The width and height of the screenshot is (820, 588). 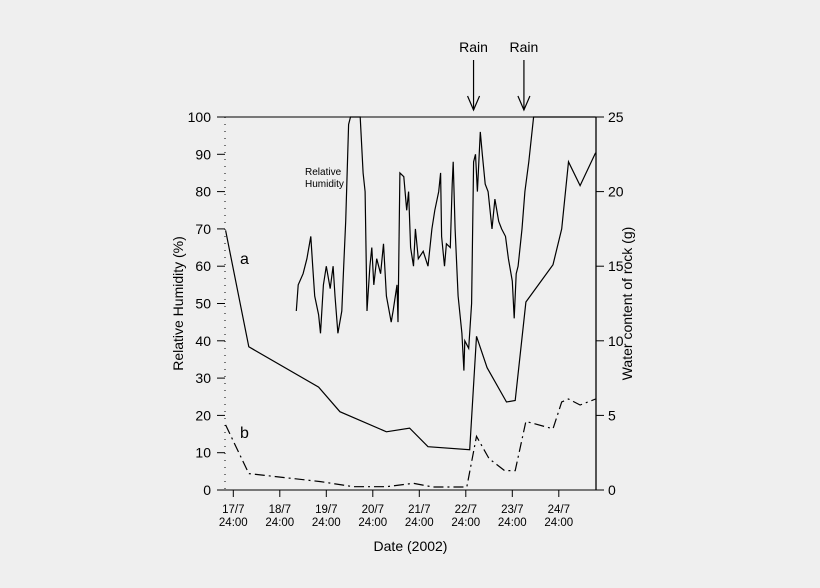 I want to click on y2-tick-label: 25, so click(x=616, y=117).